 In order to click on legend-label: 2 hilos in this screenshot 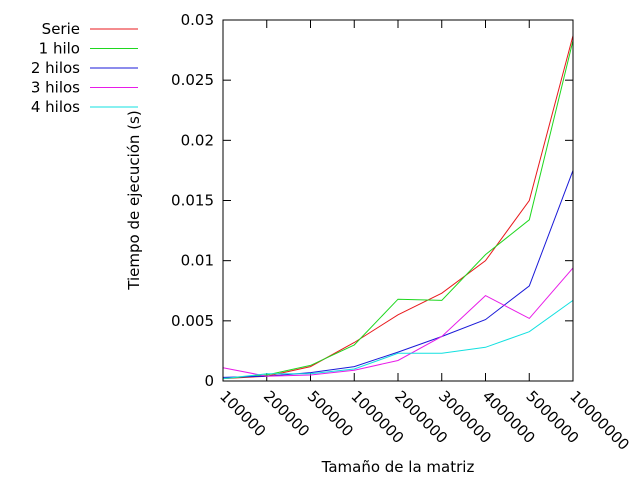, I will do `click(55, 68)`.